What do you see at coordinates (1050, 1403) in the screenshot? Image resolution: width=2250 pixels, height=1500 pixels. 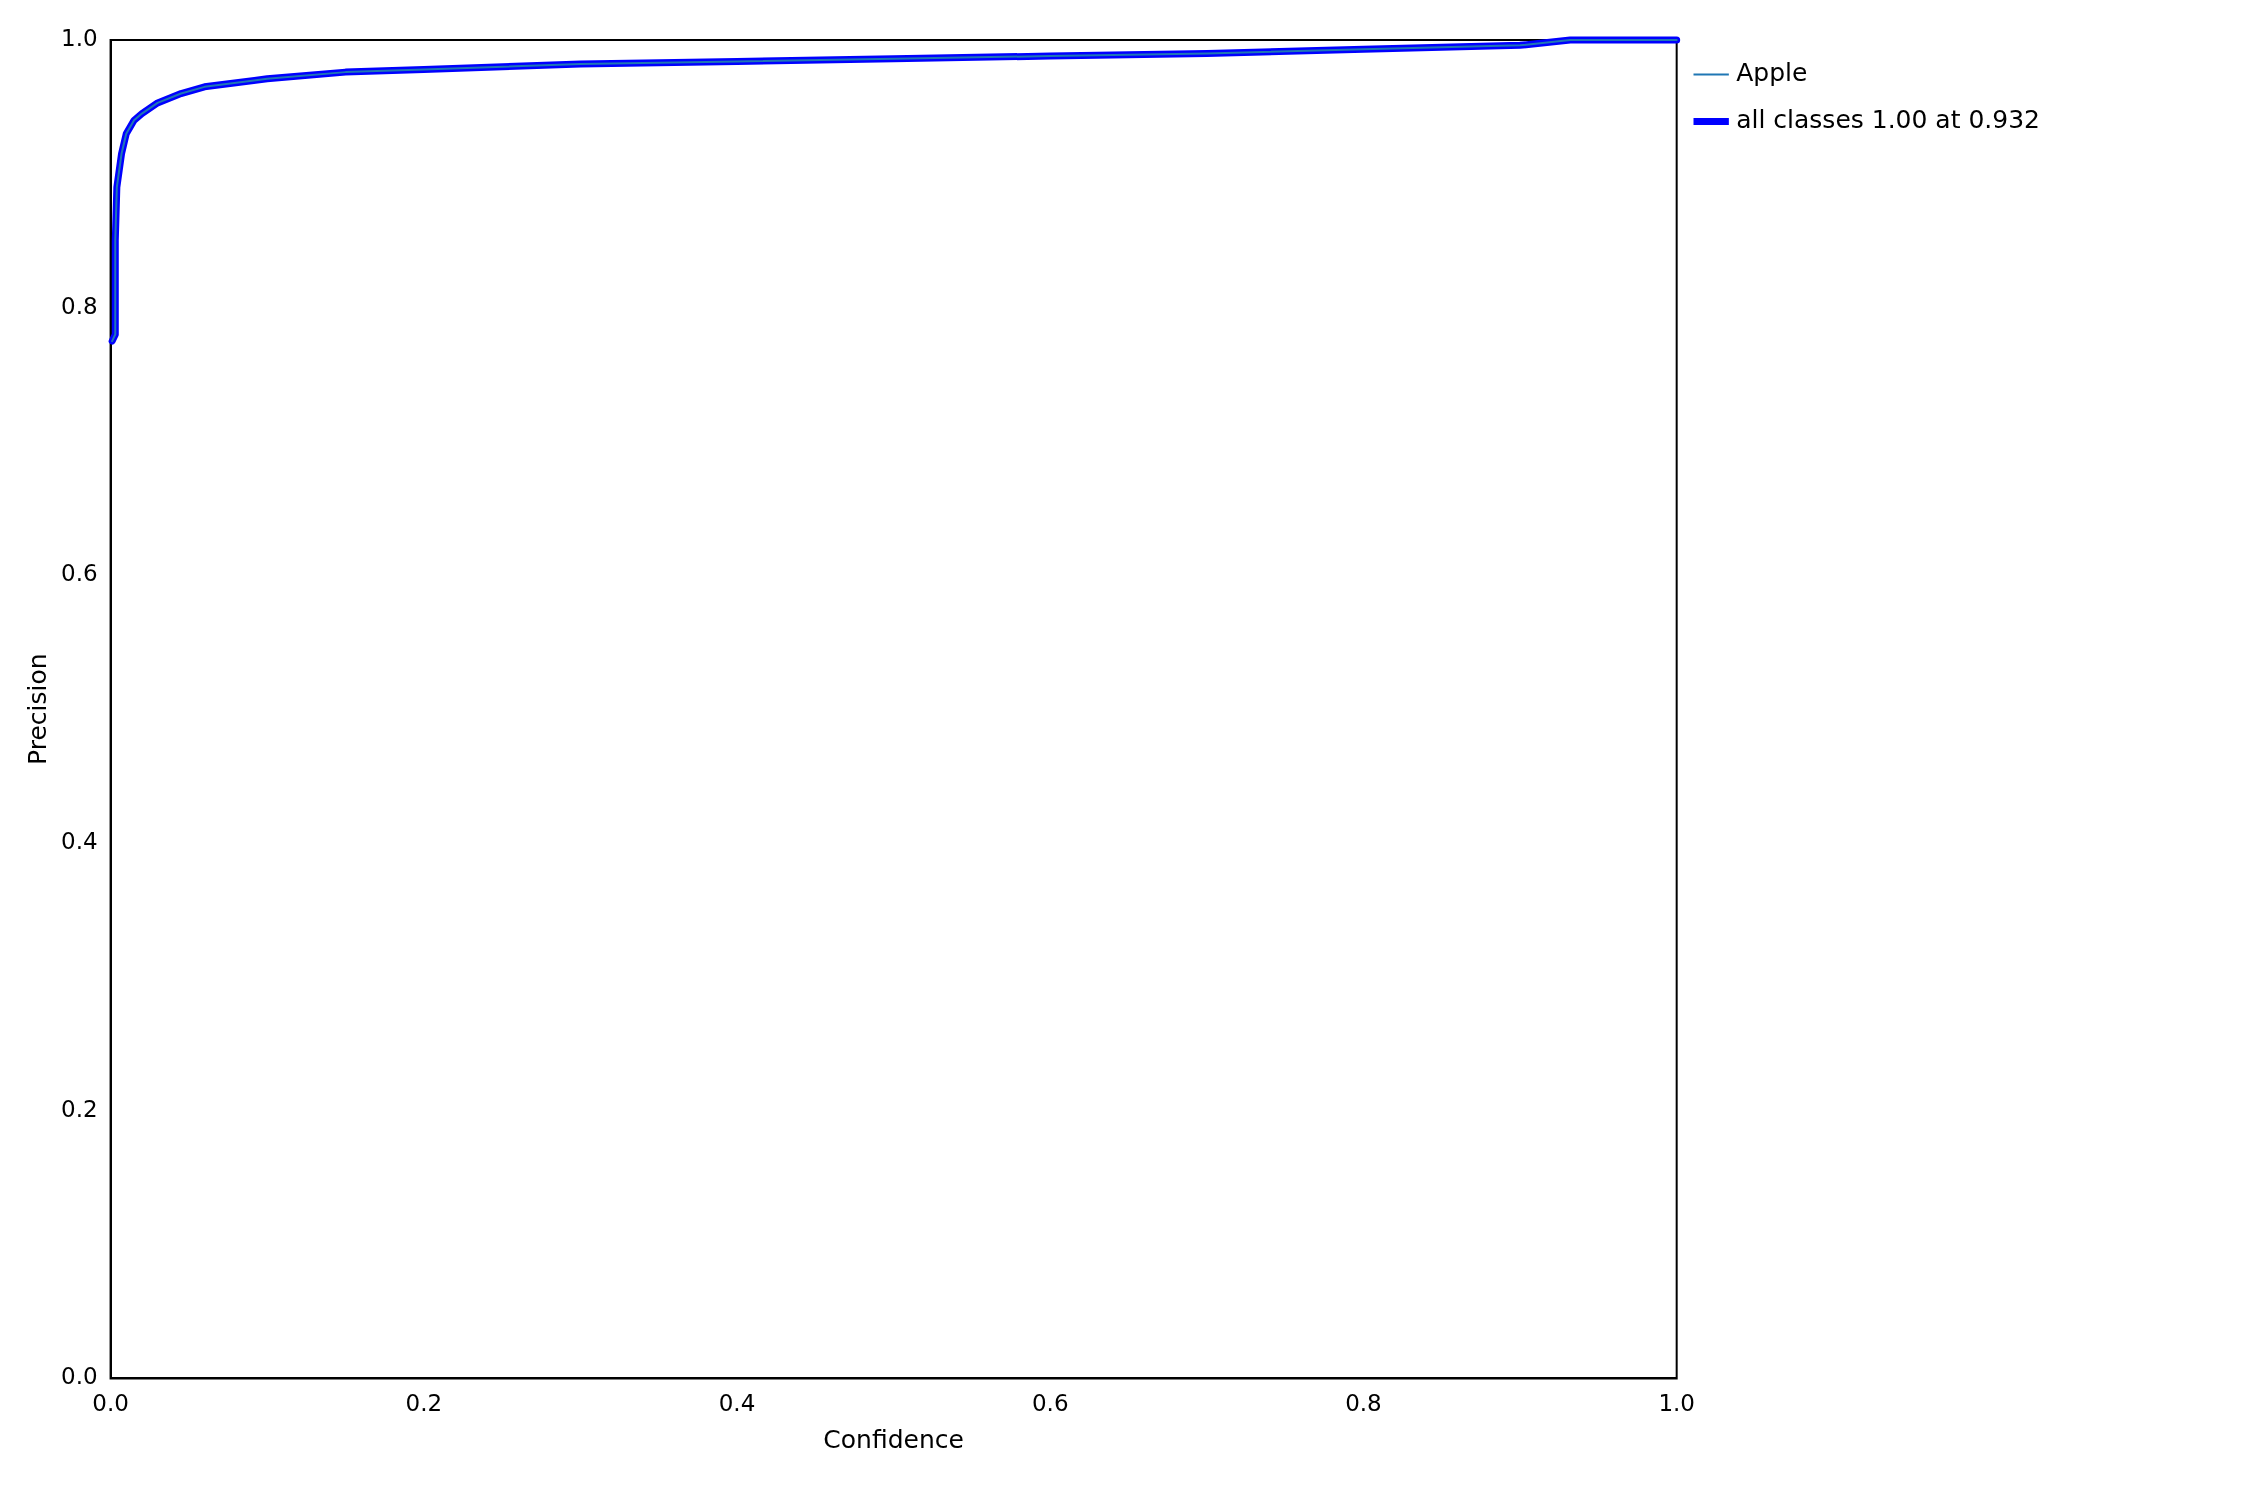 I see `x-tick-label: 0.6` at bounding box center [1050, 1403].